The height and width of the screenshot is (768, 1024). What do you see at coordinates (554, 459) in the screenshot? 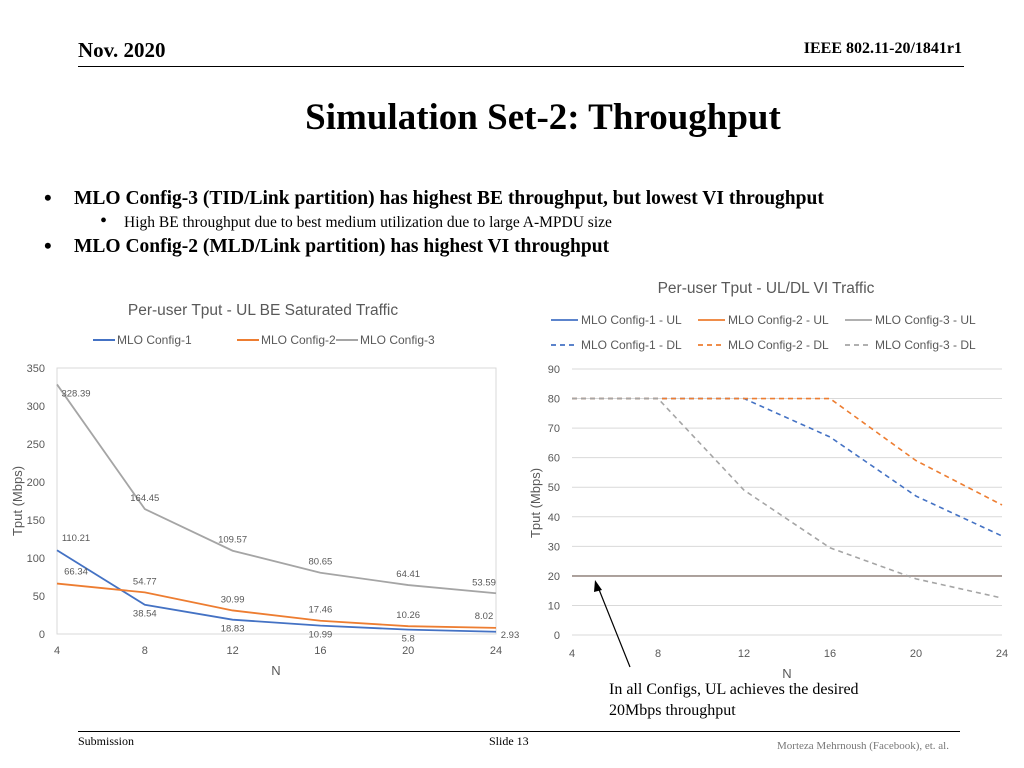
I see `y-tick-label: 60` at bounding box center [554, 459].